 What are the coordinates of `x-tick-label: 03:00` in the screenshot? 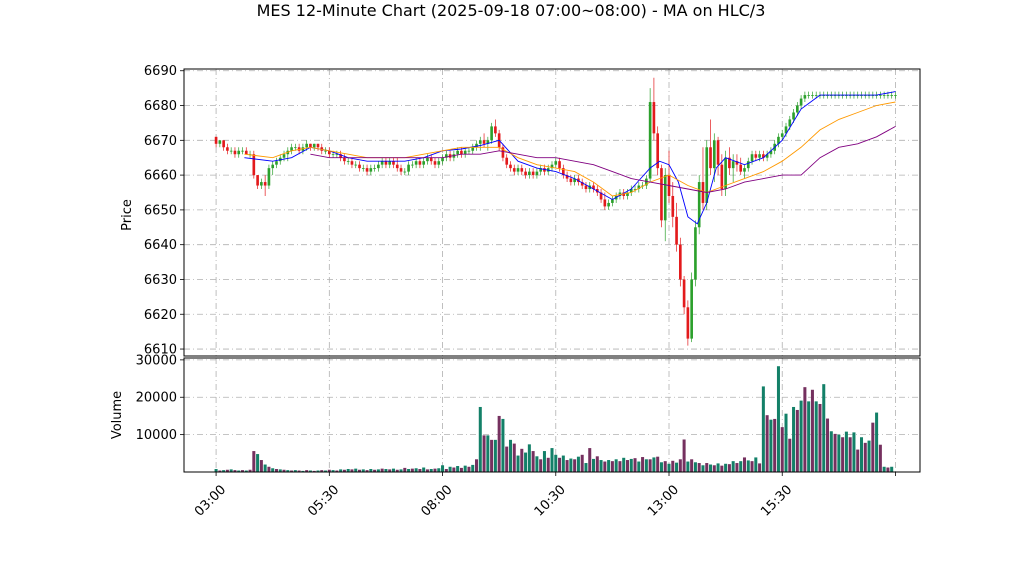 It's located at (210, 500).